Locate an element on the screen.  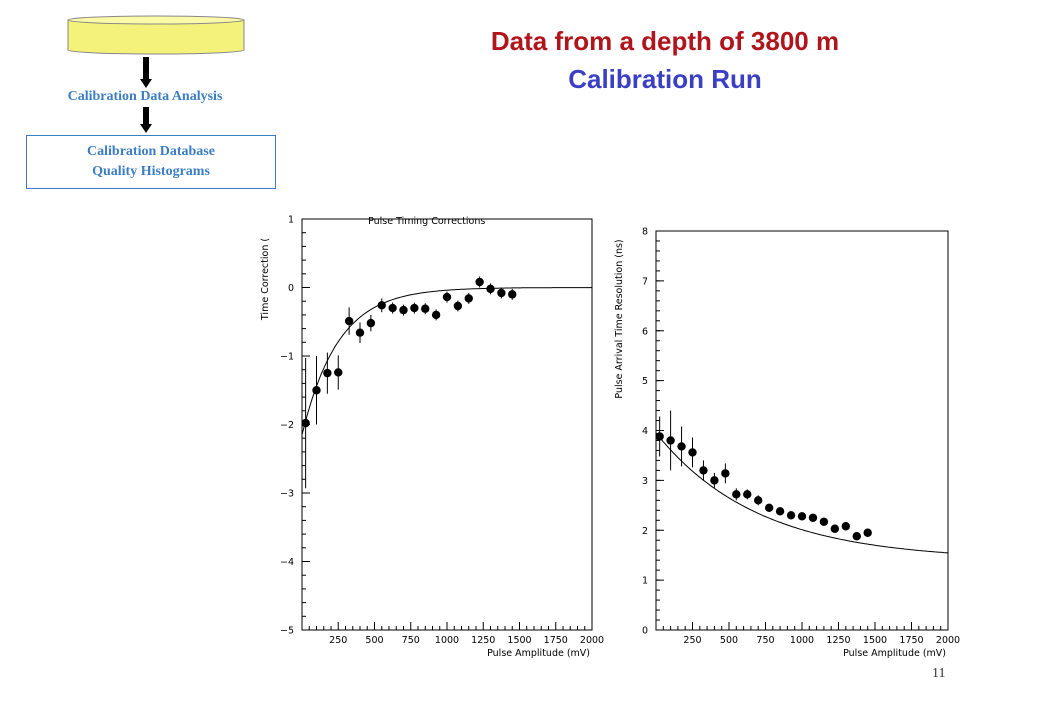
calibration-data-analysis-label: Calibration Data Analysis is located at coordinates (145, 96).